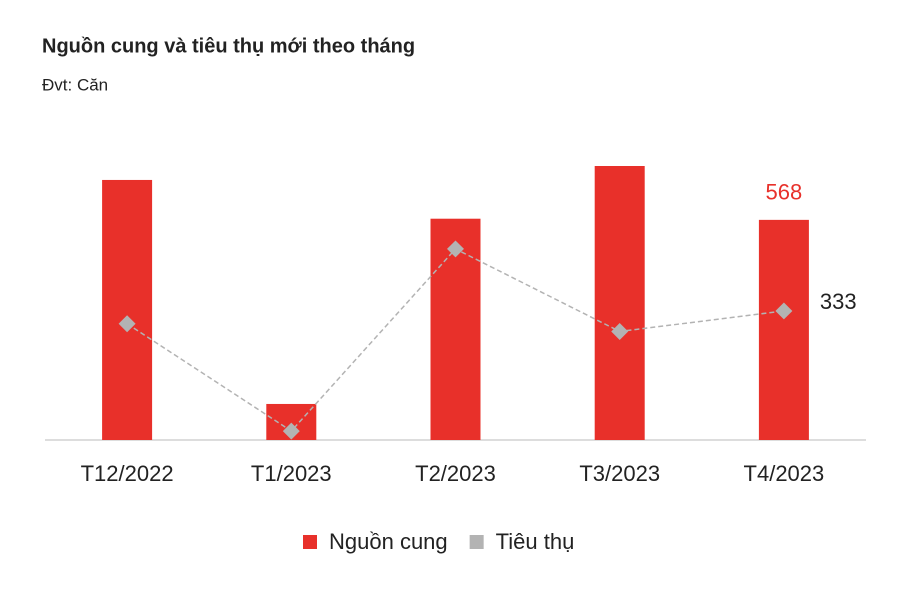  Describe the element at coordinates (784, 192) in the screenshot. I see `data-label: 568` at that location.